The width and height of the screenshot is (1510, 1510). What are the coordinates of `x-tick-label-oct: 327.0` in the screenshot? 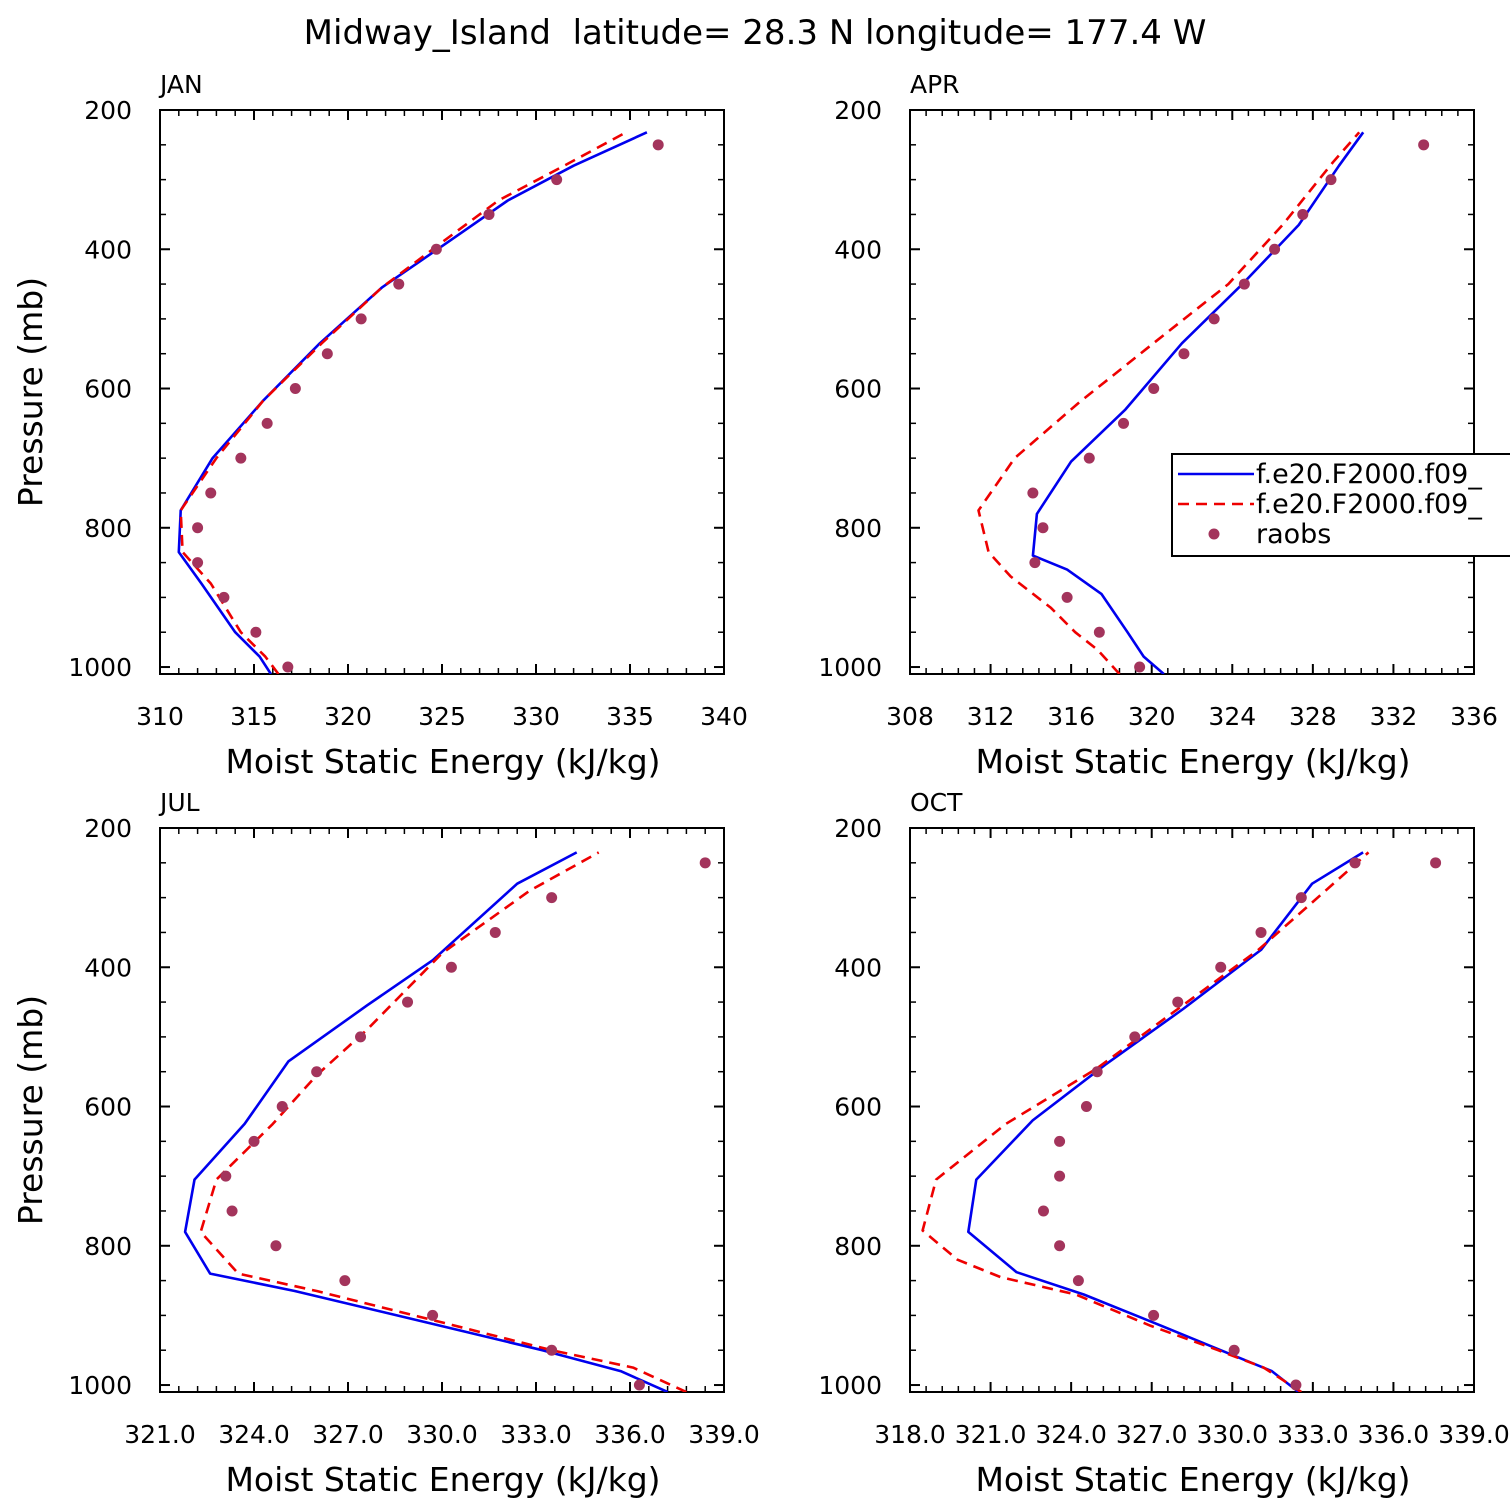 It's located at (1152, 1434).